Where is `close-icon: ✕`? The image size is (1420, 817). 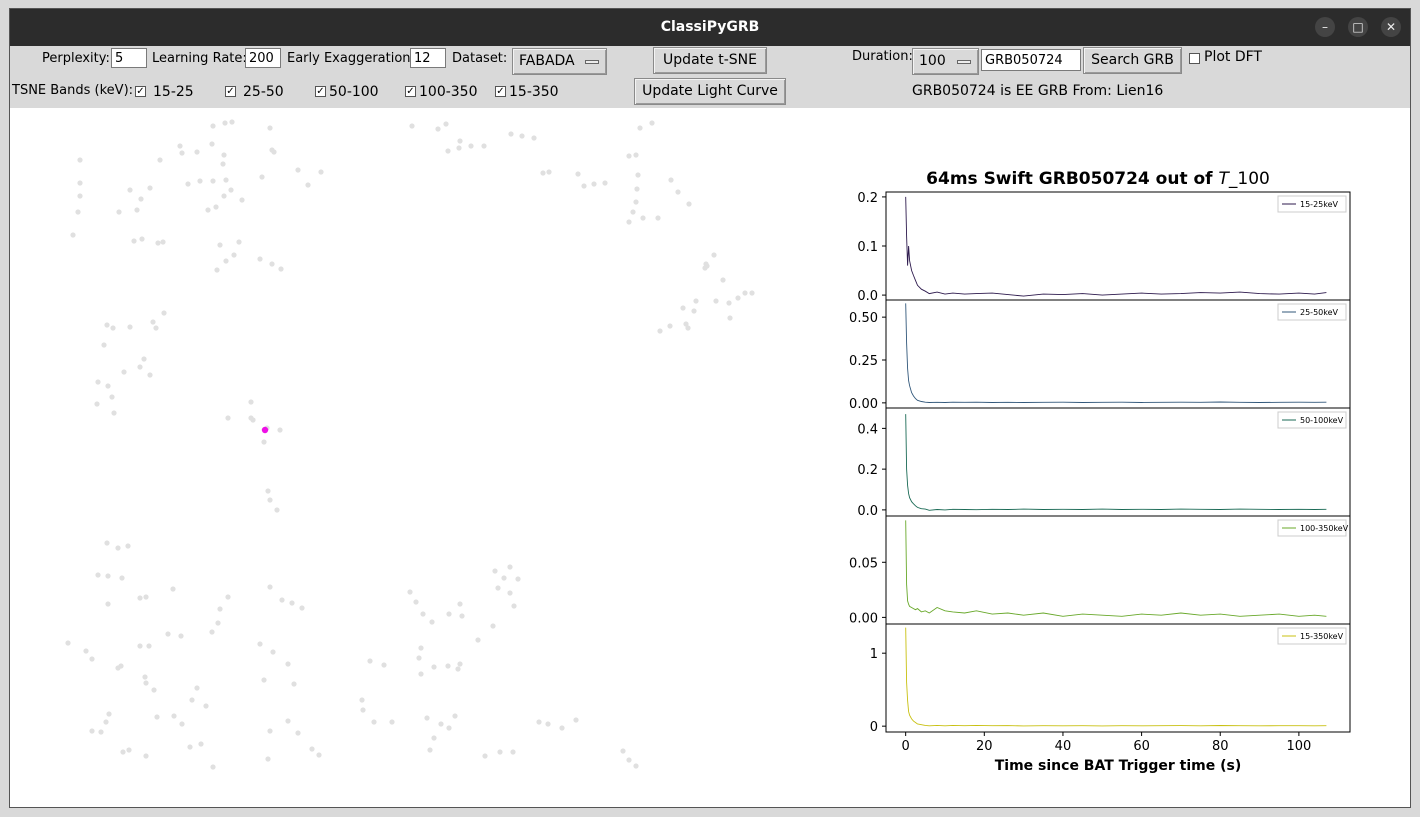
close-icon: ✕ is located at coordinates (1391, 27).